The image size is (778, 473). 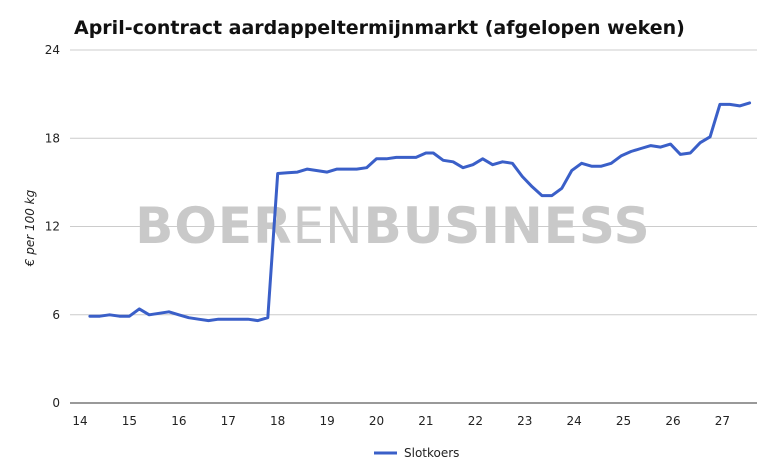 I want to click on x-tick-label: 18, so click(x=277, y=421).